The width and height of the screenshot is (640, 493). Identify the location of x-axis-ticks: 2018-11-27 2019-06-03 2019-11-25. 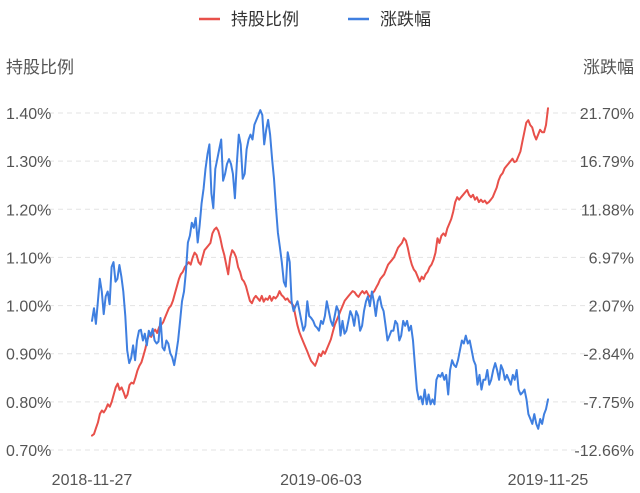
(320, 480).